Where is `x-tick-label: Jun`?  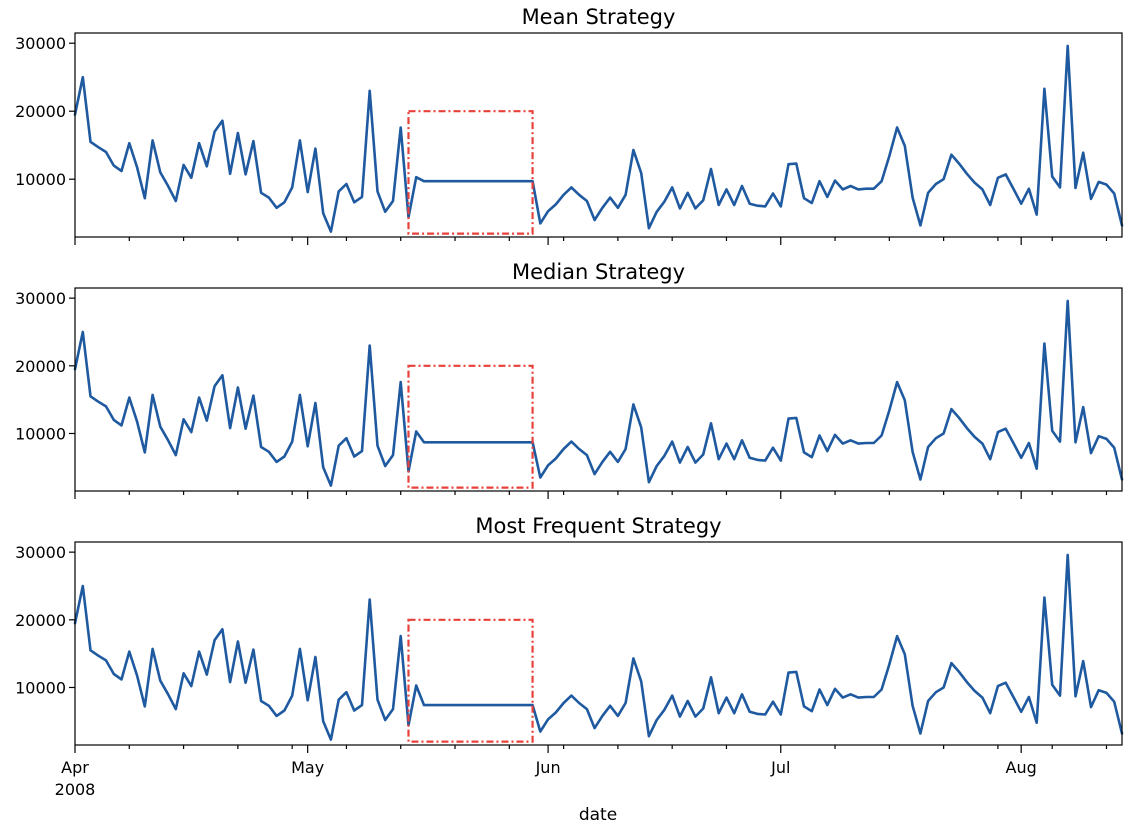
x-tick-label: Jun is located at coordinates (548, 767).